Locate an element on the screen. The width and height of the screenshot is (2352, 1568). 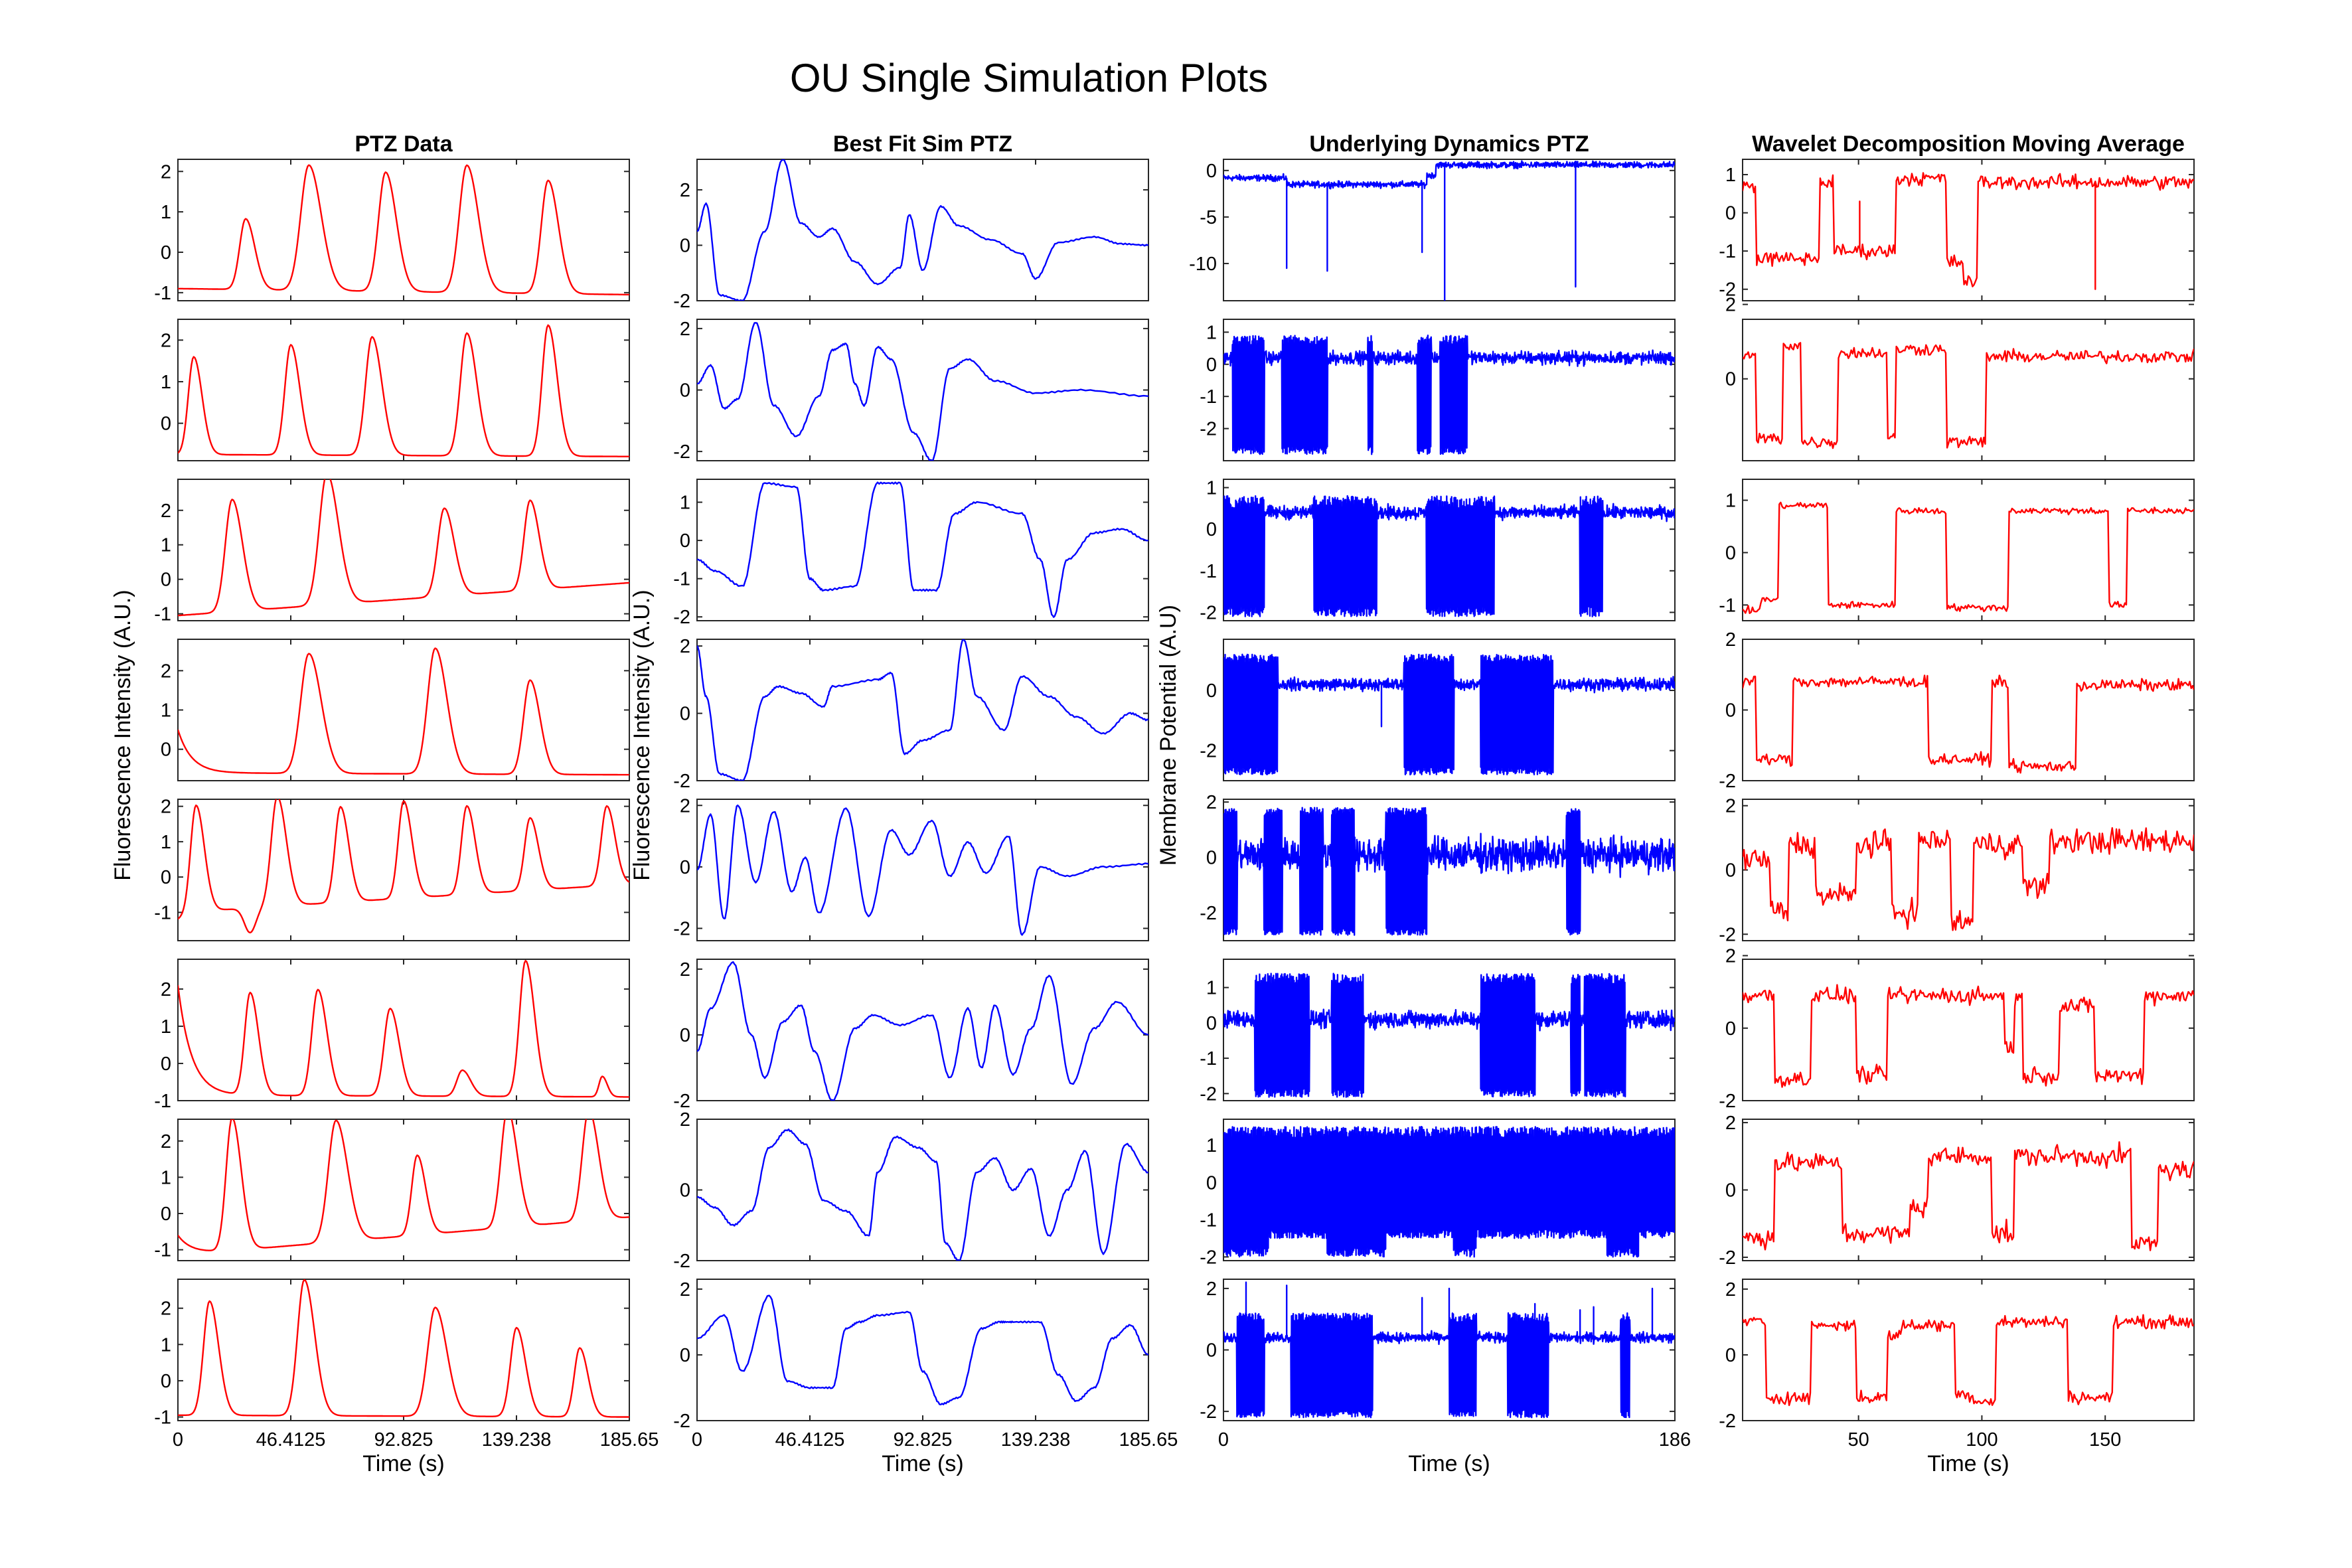
subplot-r3-c1: -1 0 1 2 is located at coordinates (392, 552).